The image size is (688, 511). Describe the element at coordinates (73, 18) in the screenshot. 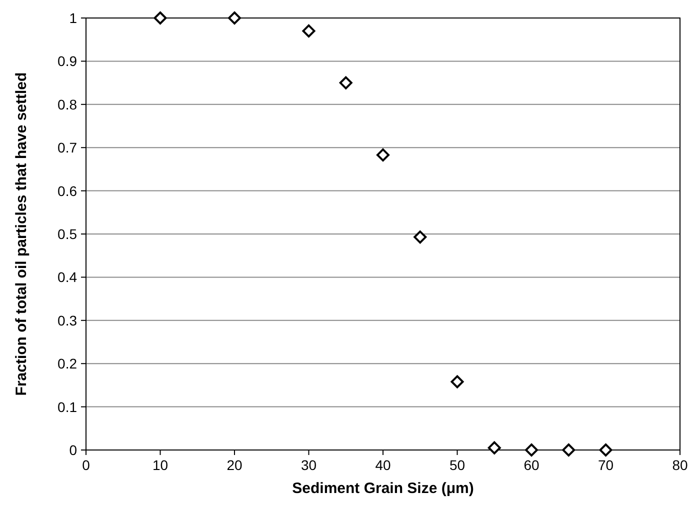

I see `y-tick-label: 1` at that location.